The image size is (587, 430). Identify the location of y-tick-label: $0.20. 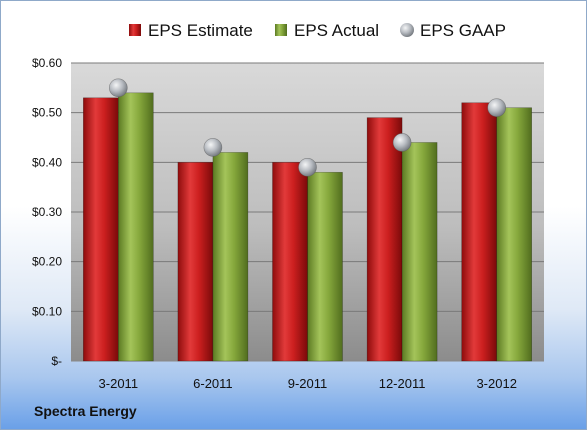
(47, 262).